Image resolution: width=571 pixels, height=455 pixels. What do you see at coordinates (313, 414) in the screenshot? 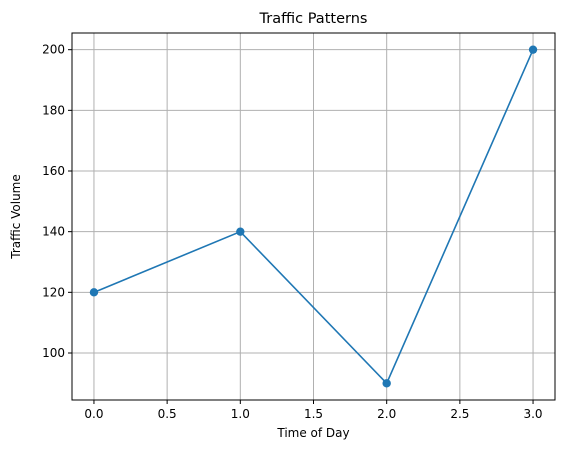
I see `x-tick-label: 1.5` at bounding box center [313, 414].